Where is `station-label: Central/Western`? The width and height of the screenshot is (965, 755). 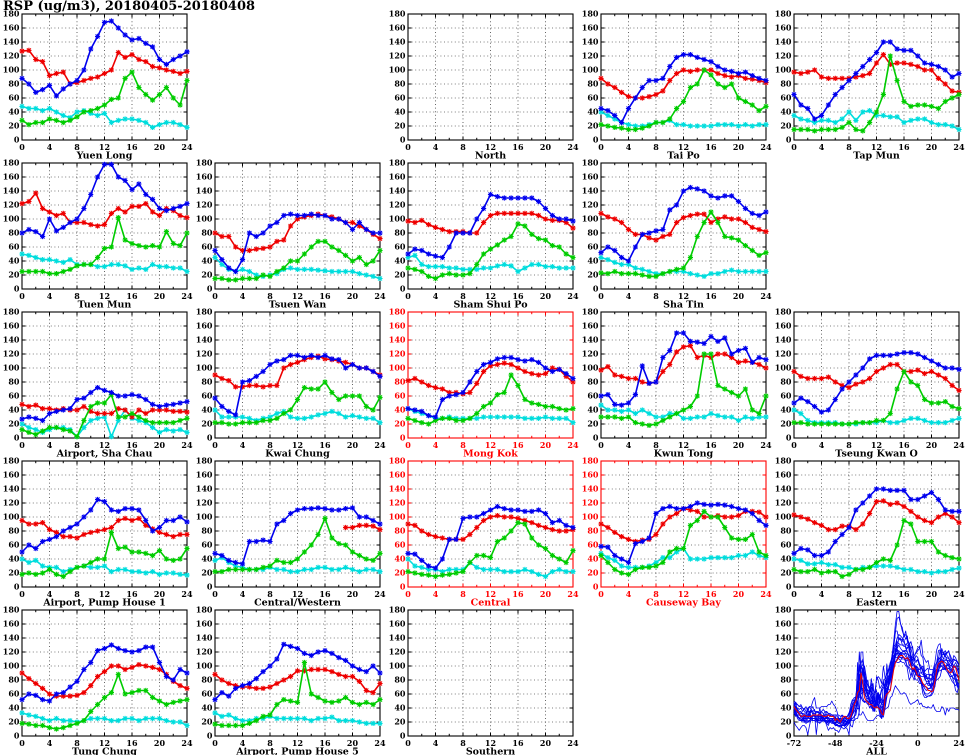
station-label: Central/Western is located at coordinates (297, 603).